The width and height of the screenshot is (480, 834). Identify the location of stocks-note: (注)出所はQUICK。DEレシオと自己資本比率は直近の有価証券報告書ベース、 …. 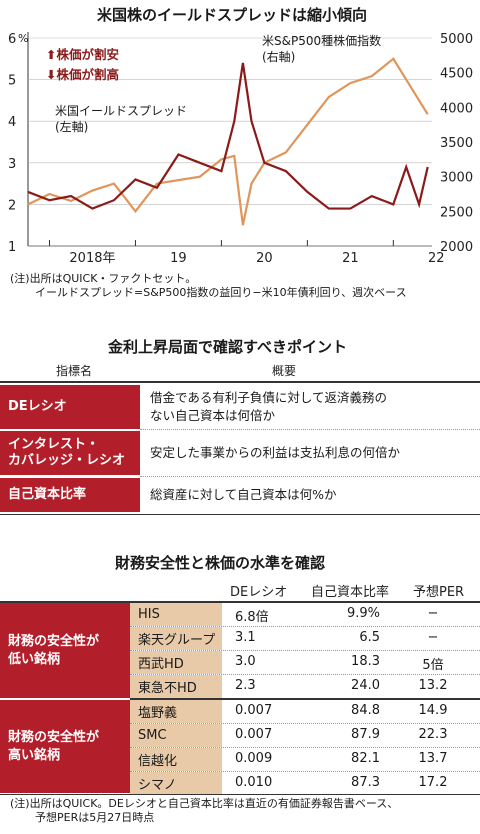
(204, 811).